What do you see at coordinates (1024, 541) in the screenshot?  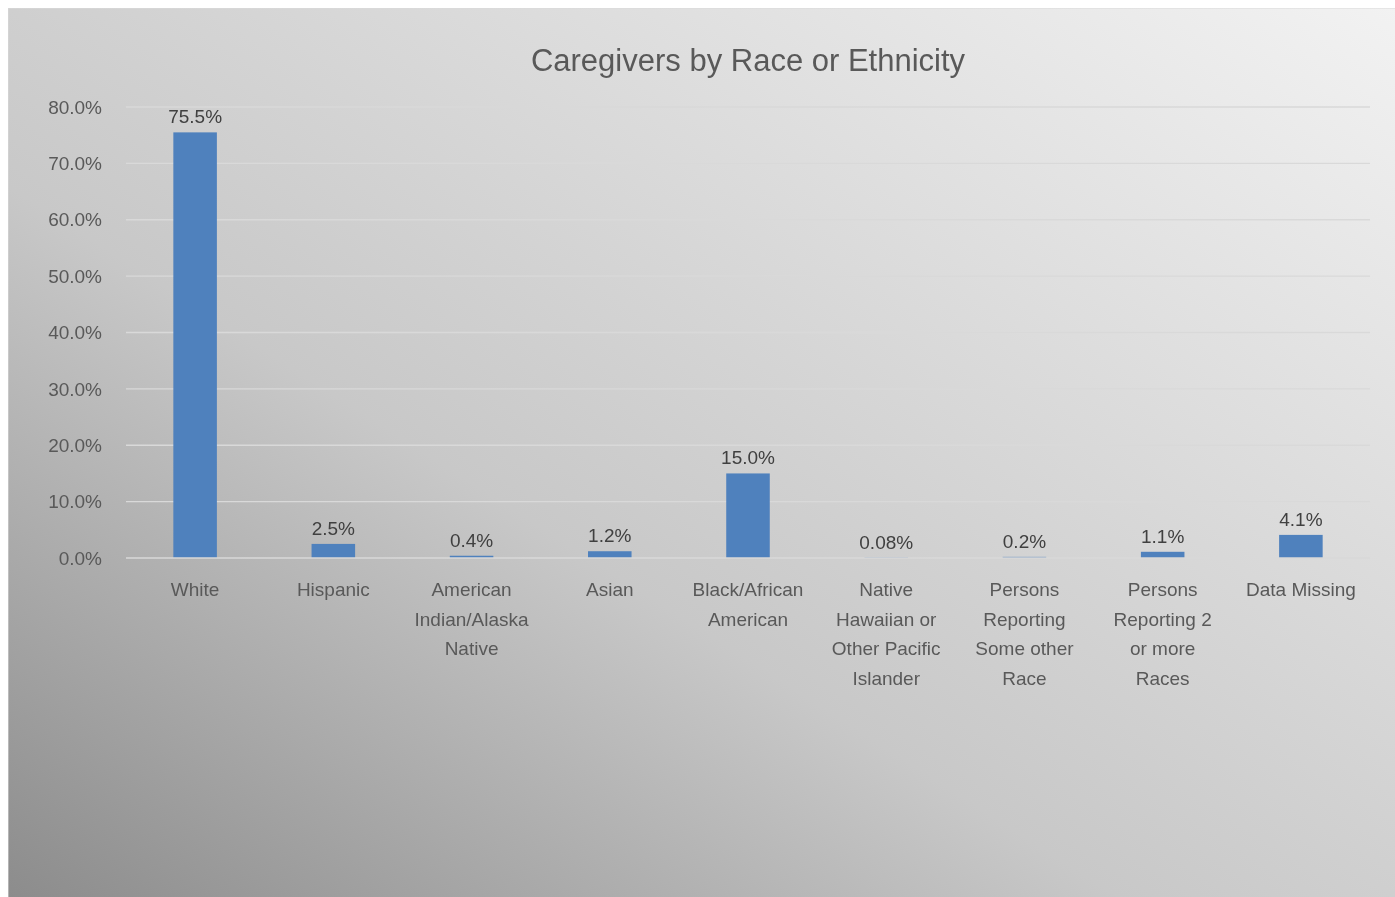 I see `data-label: 0.2%` at bounding box center [1024, 541].